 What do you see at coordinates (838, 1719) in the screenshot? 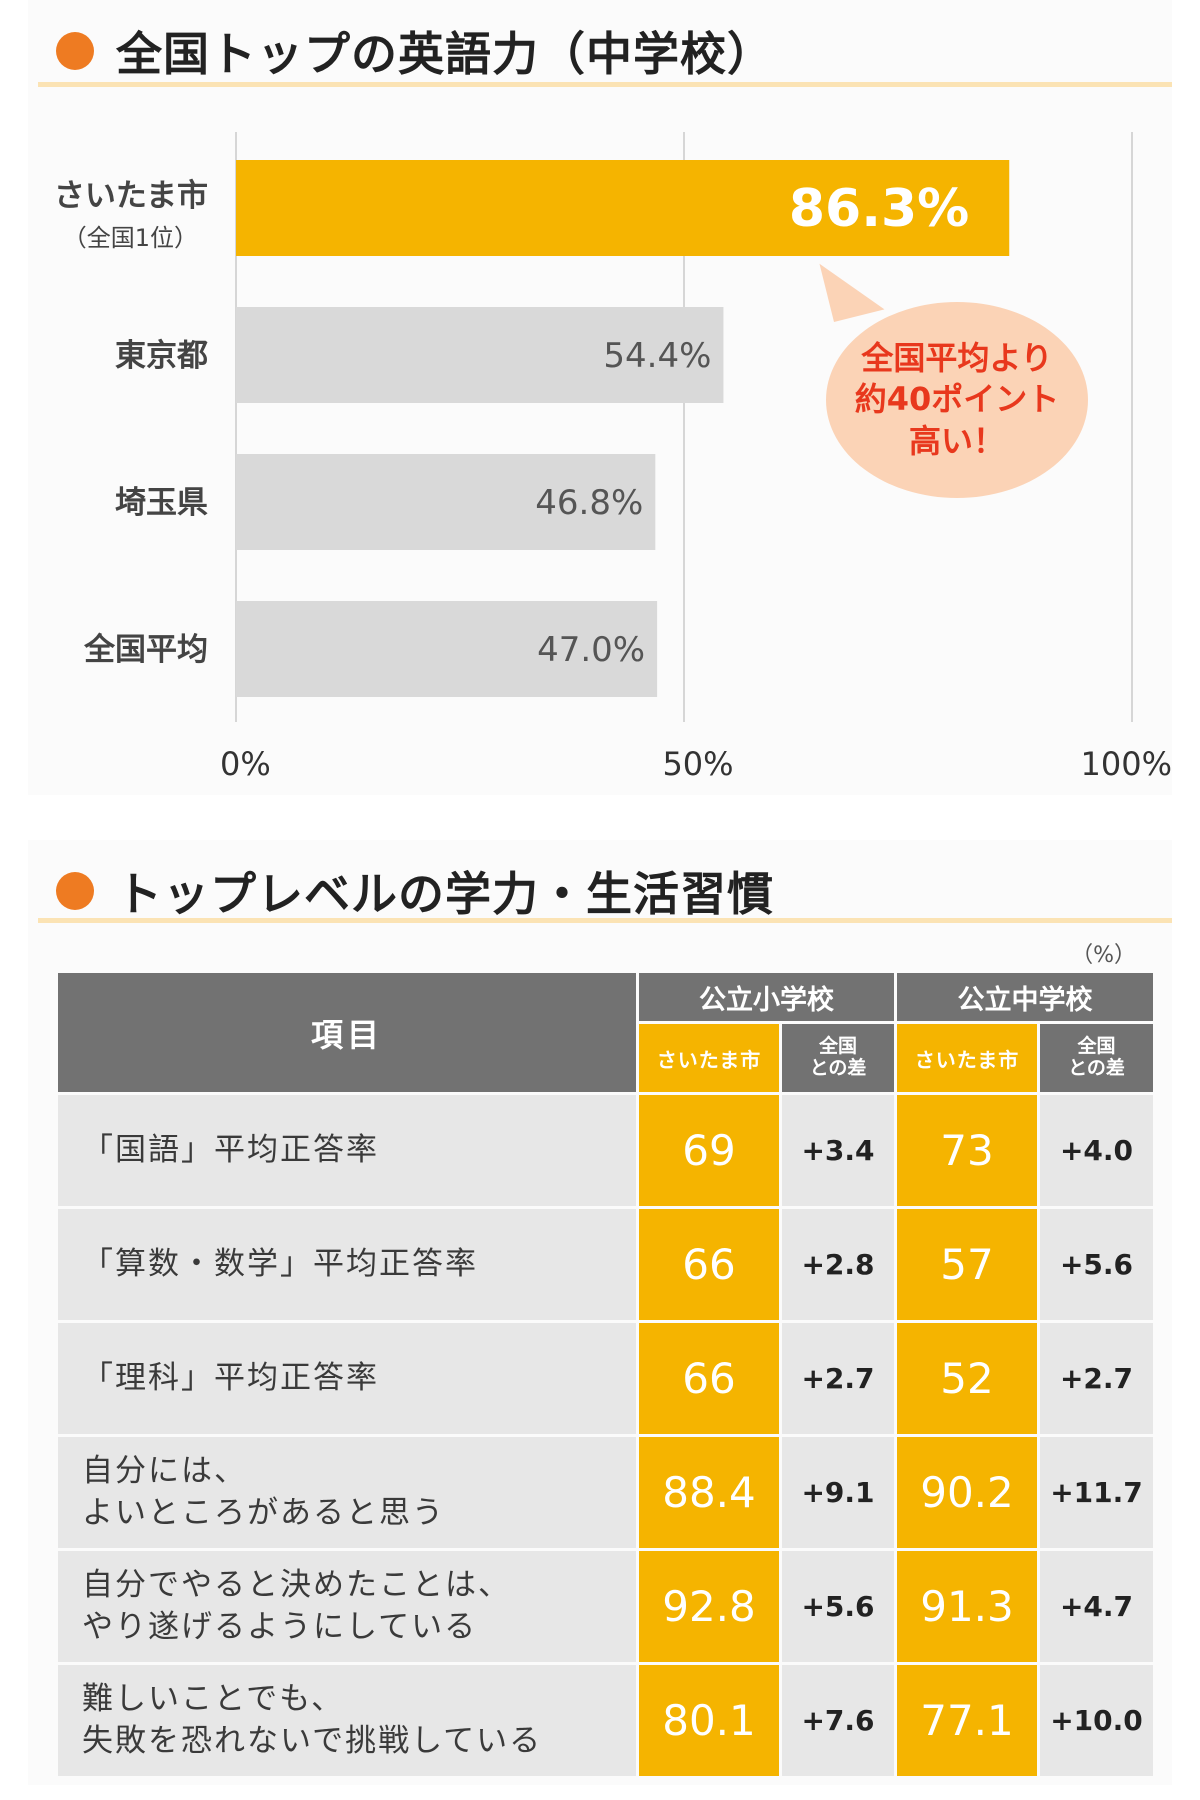
I see `elementary-diff-value: +7.6` at bounding box center [838, 1719].